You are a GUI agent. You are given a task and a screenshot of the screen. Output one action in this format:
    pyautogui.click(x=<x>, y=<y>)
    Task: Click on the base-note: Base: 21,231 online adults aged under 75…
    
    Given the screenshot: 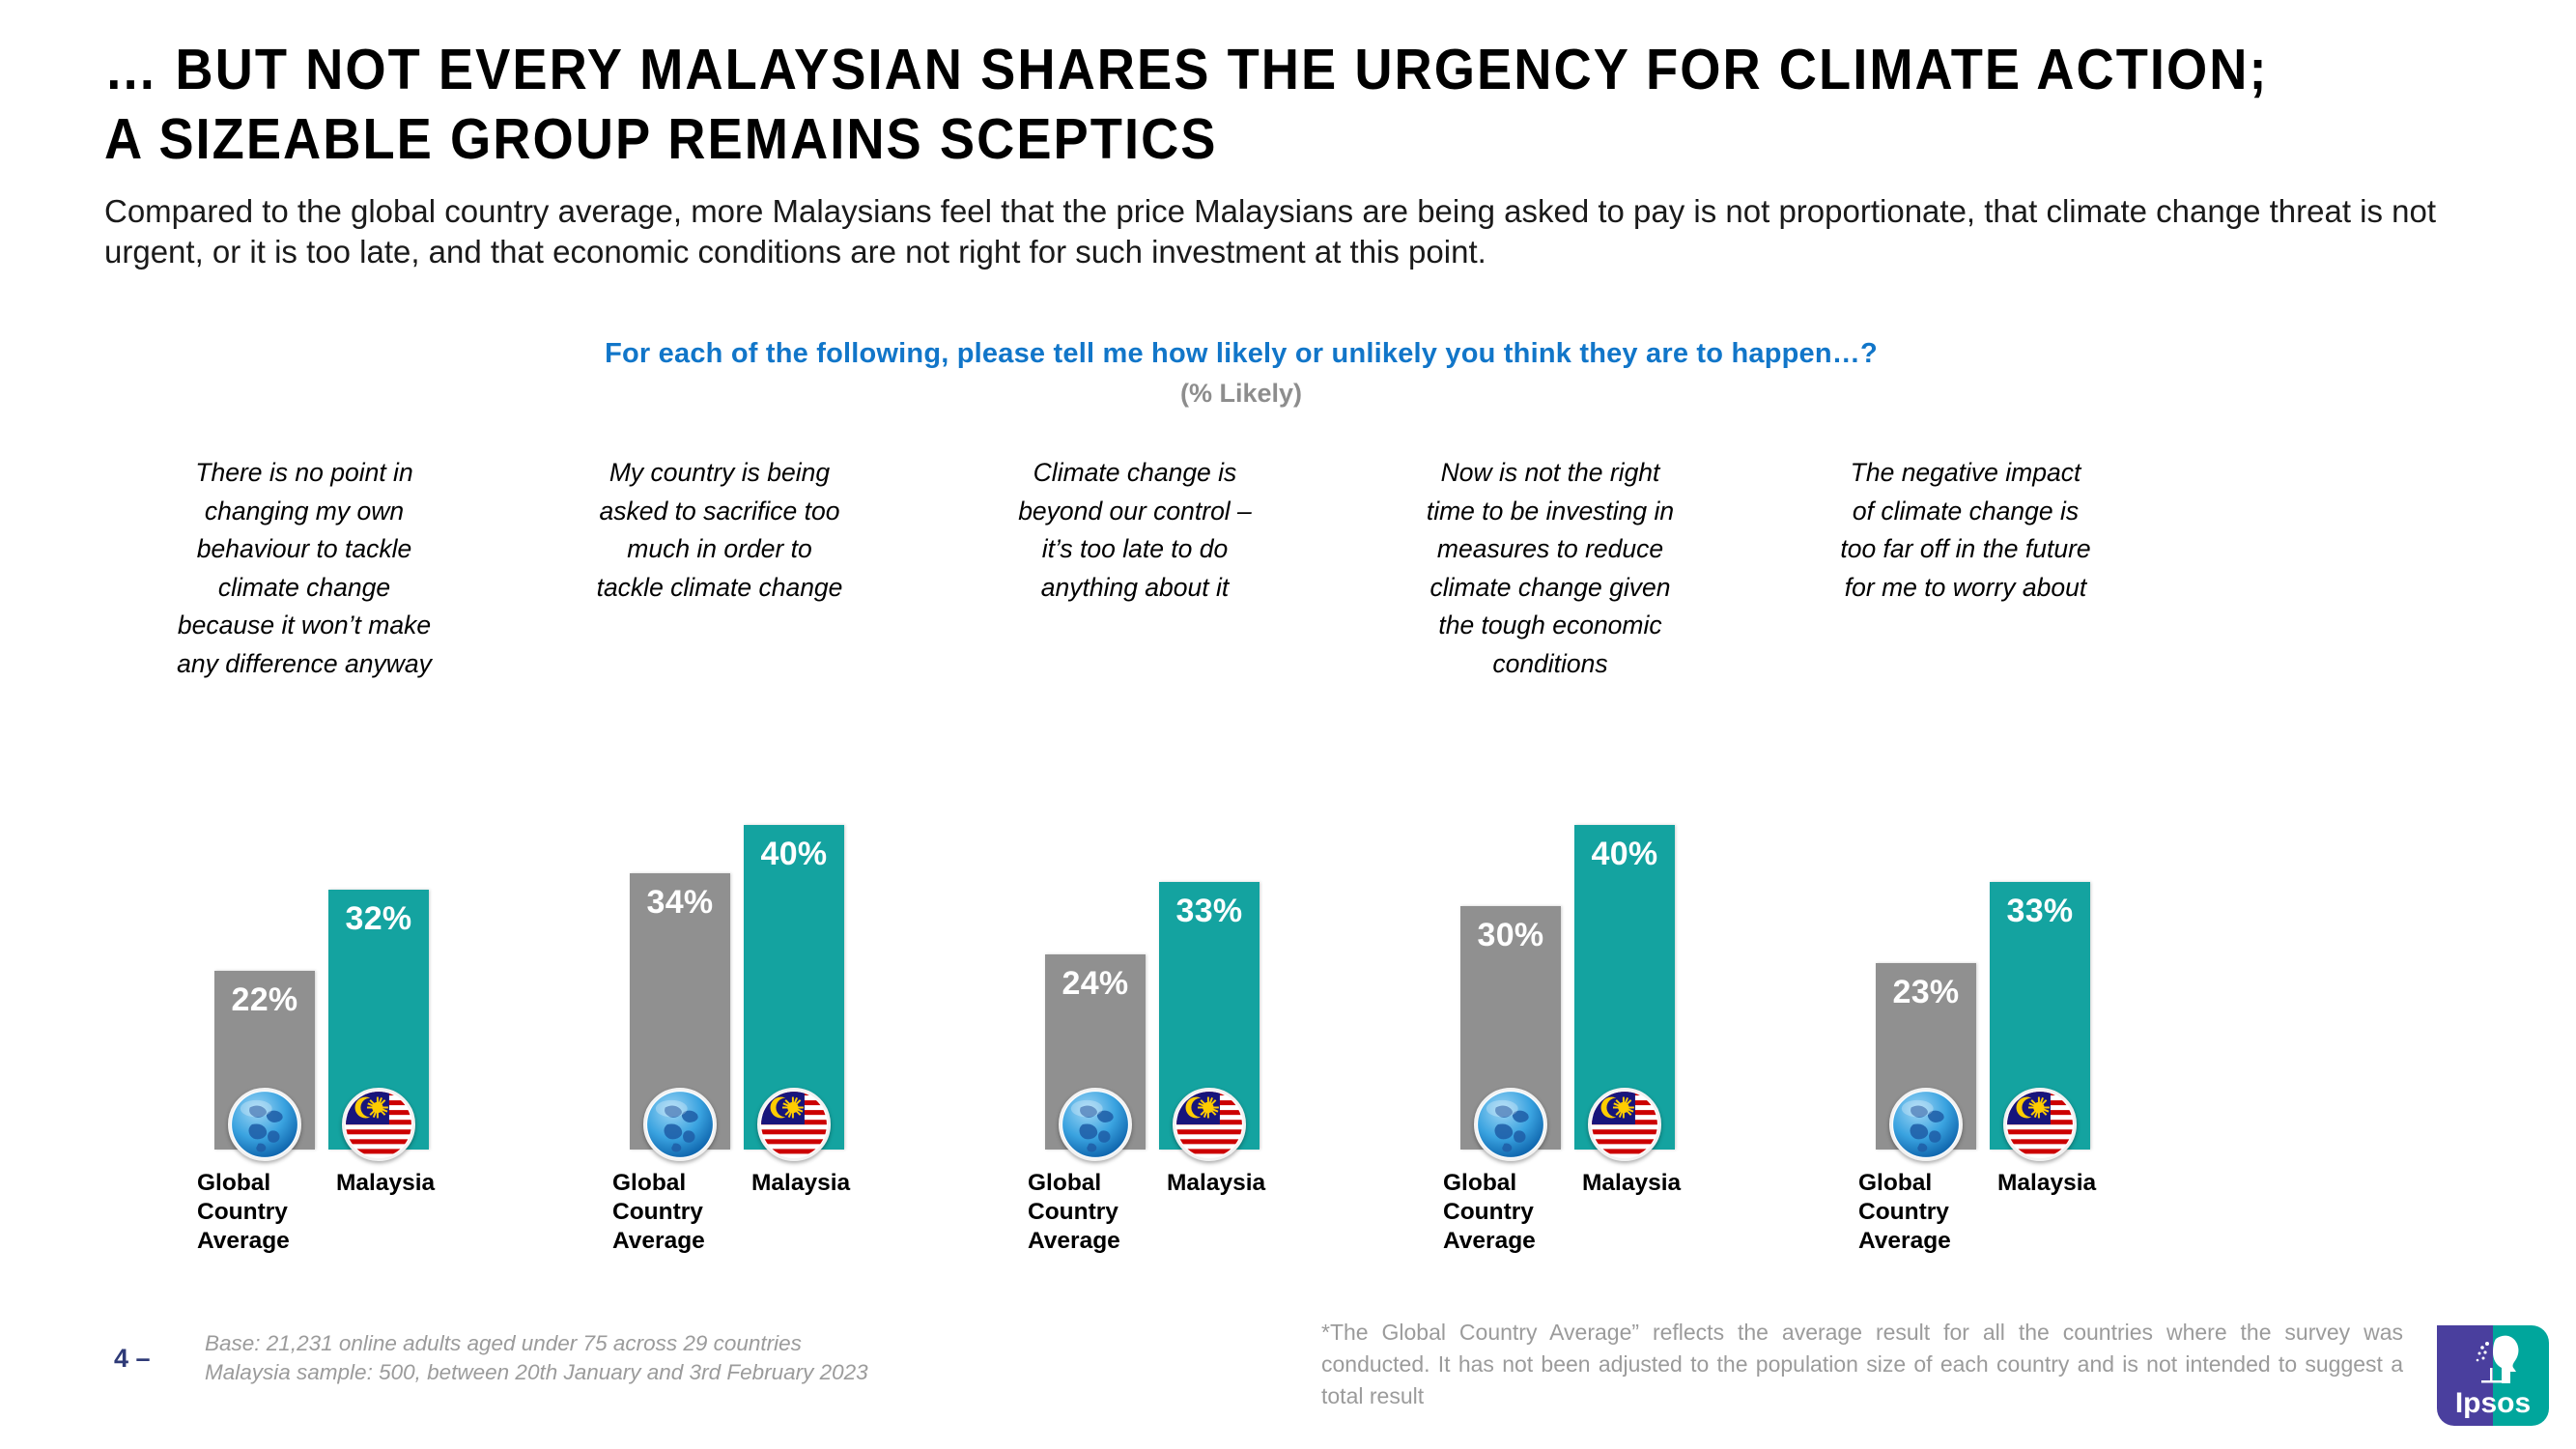 What is the action you would take?
    pyautogui.click(x=536, y=1357)
    